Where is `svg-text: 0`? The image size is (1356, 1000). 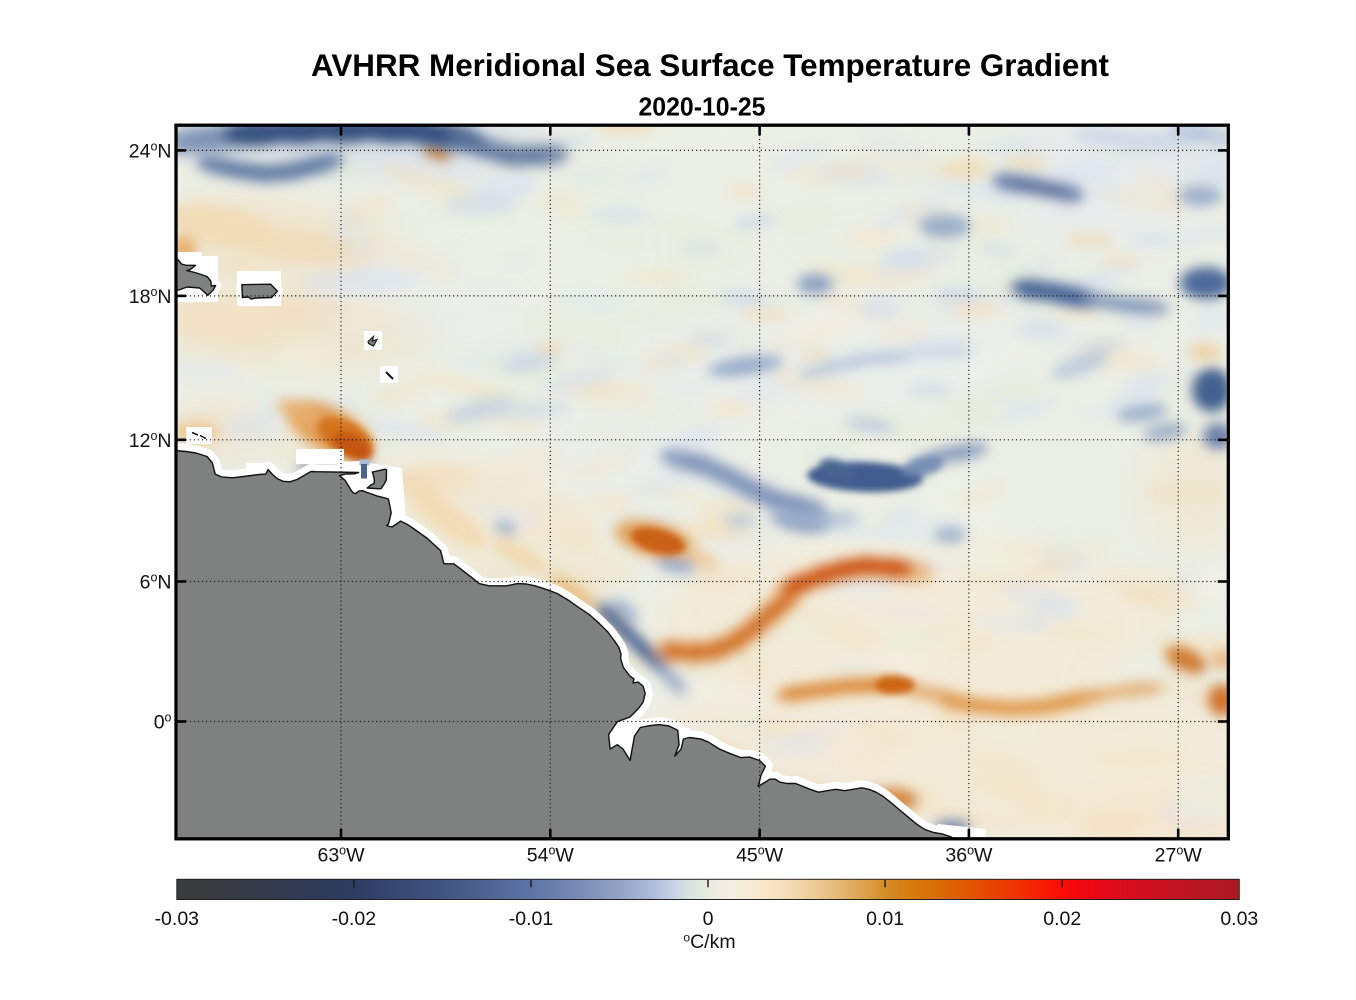
svg-text: 0 is located at coordinates (708, 919).